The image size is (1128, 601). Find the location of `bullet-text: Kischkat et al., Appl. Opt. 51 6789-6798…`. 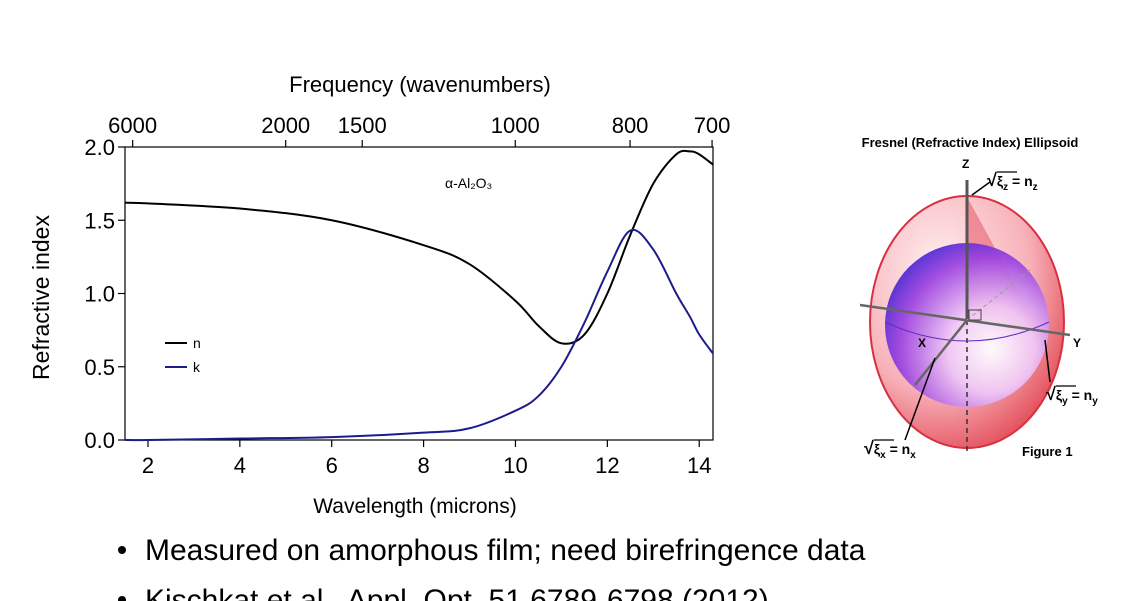

bullet-text: Kischkat et al., Appl. Opt. 51 6789-6798… is located at coordinates (457, 592).